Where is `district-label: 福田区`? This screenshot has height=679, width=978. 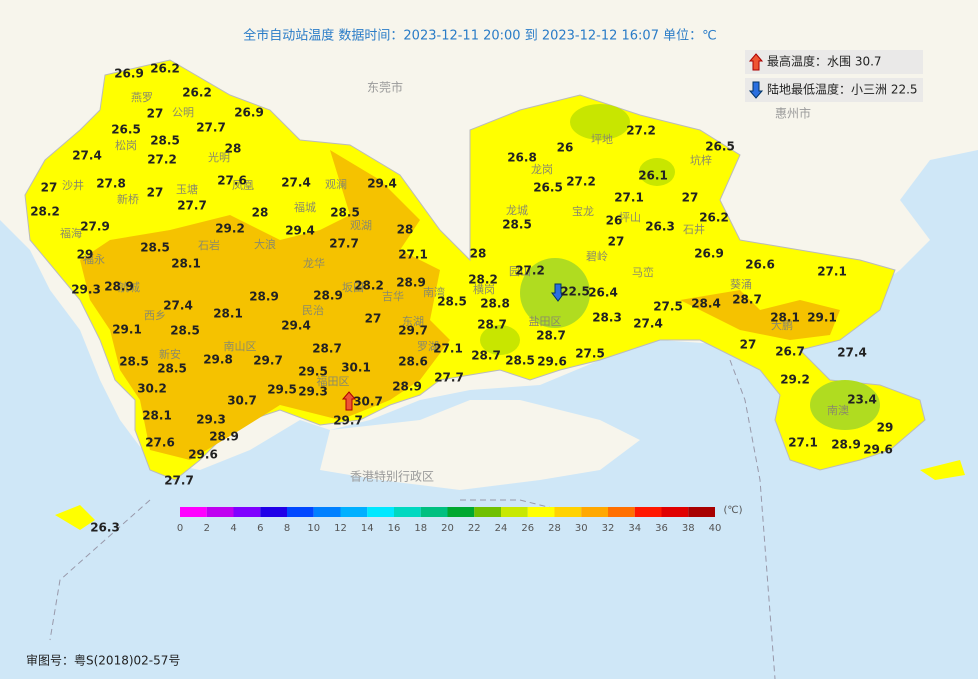 district-label: 福田区 is located at coordinates (333, 381).